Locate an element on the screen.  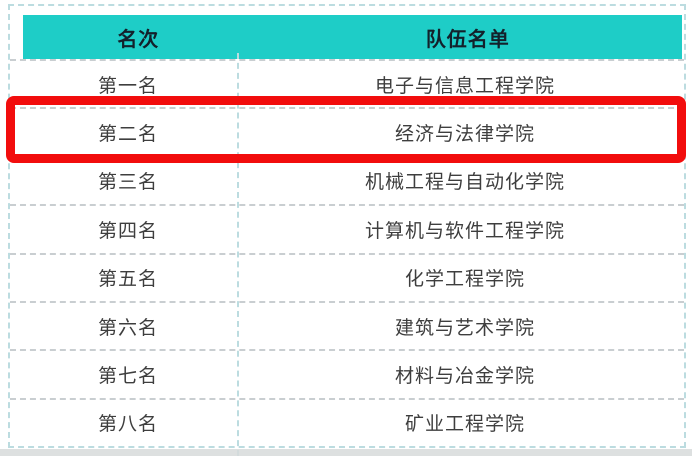
rank-cell: 第三名 is located at coordinates (127, 183).